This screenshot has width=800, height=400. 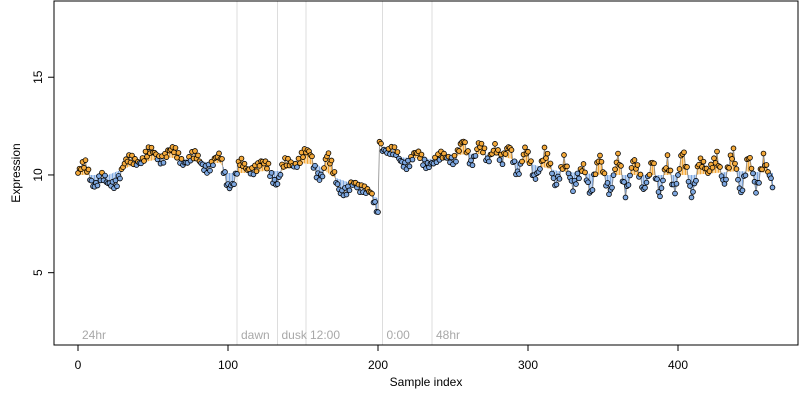 What do you see at coordinates (94, 335) in the screenshot?
I see `event-label: 24hr` at bounding box center [94, 335].